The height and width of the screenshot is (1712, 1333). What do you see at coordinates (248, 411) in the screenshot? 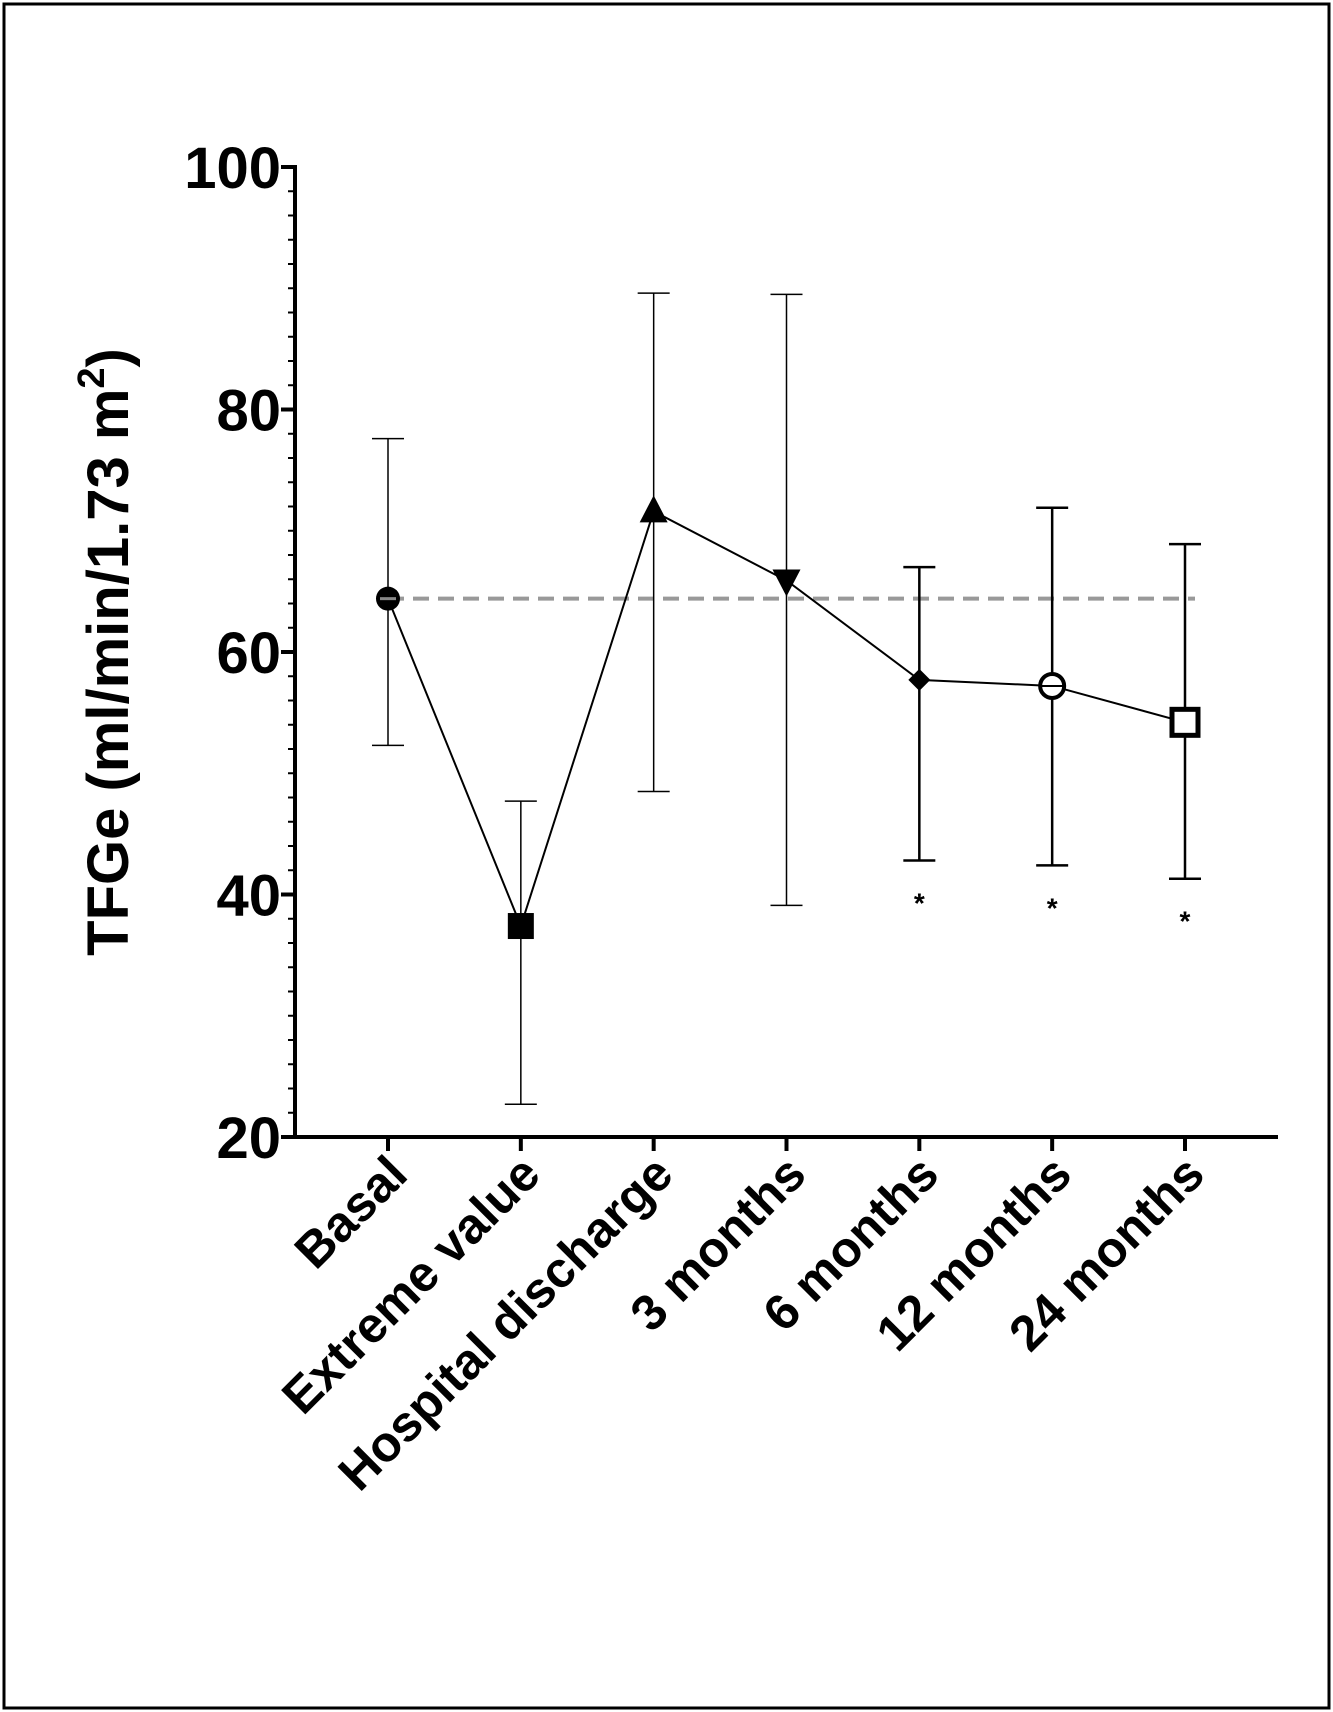
I see `y-tick-label: 80` at bounding box center [248, 411].